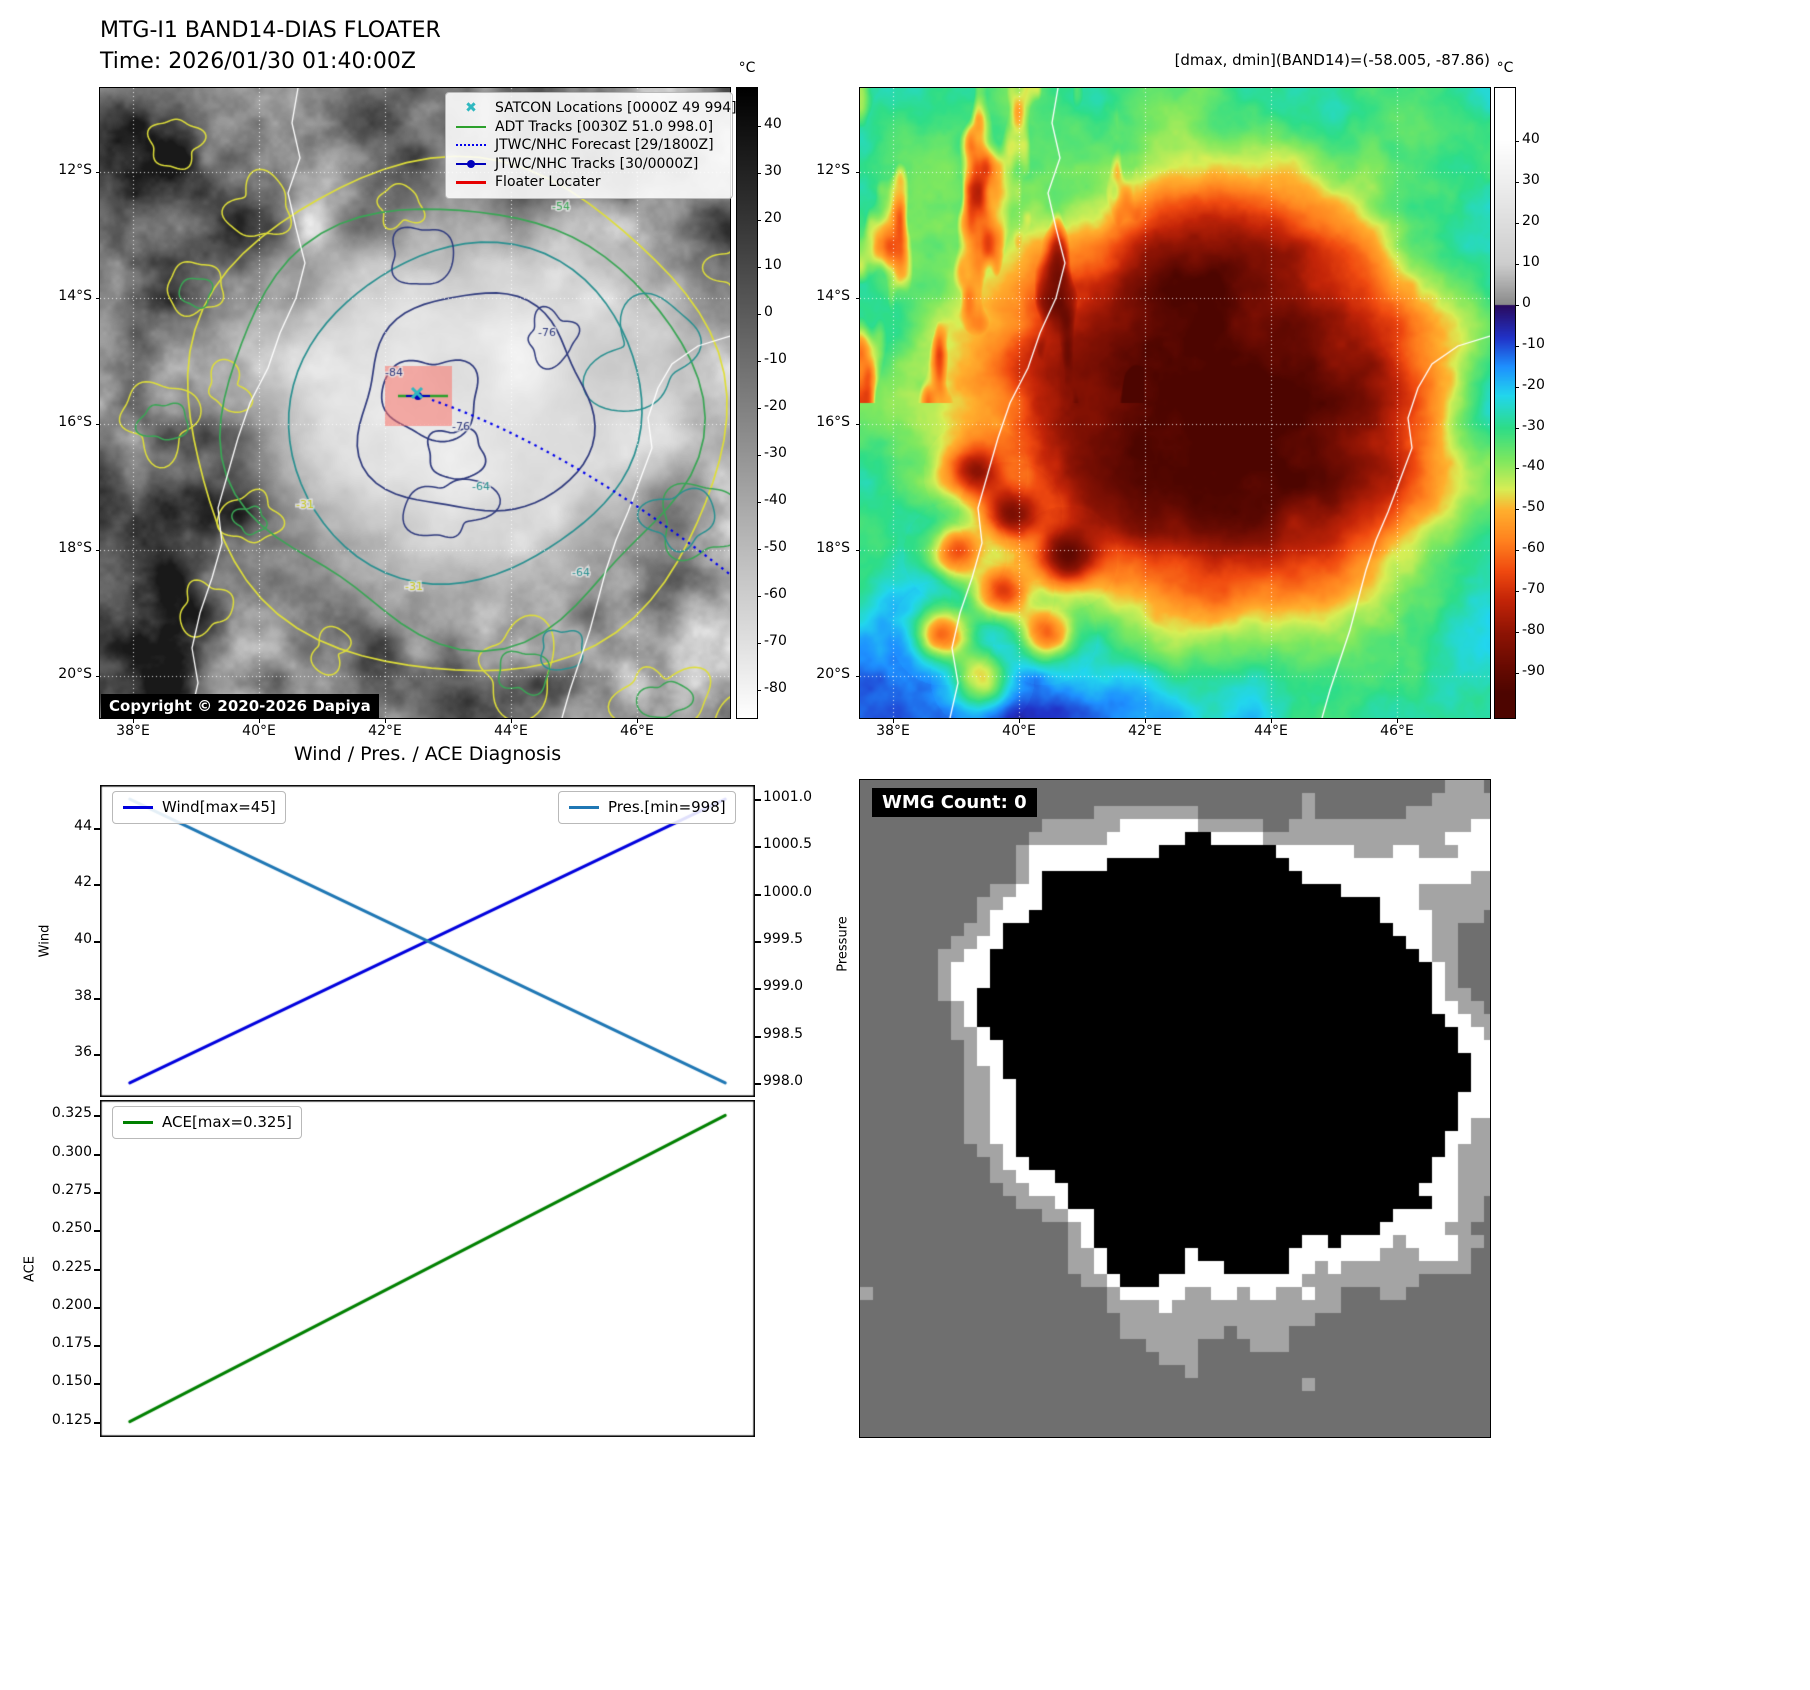  I want to click on ace-legend-line, so click(138, 1122).